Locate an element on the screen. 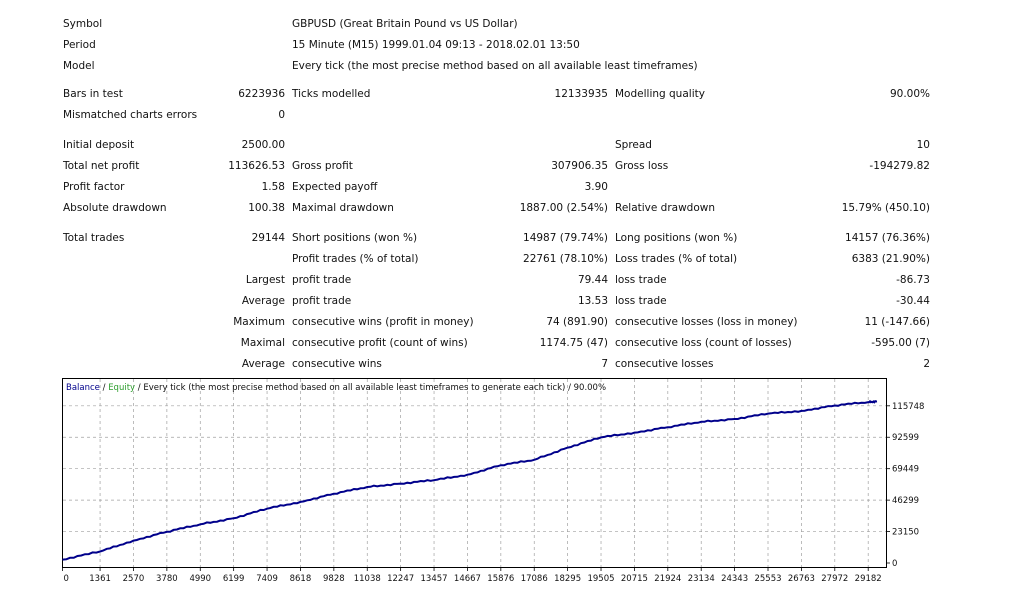 This screenshot has width=1024, height=591. max-consec-losses-value: 11 (-147.66) is located at coordinates (897, 322).